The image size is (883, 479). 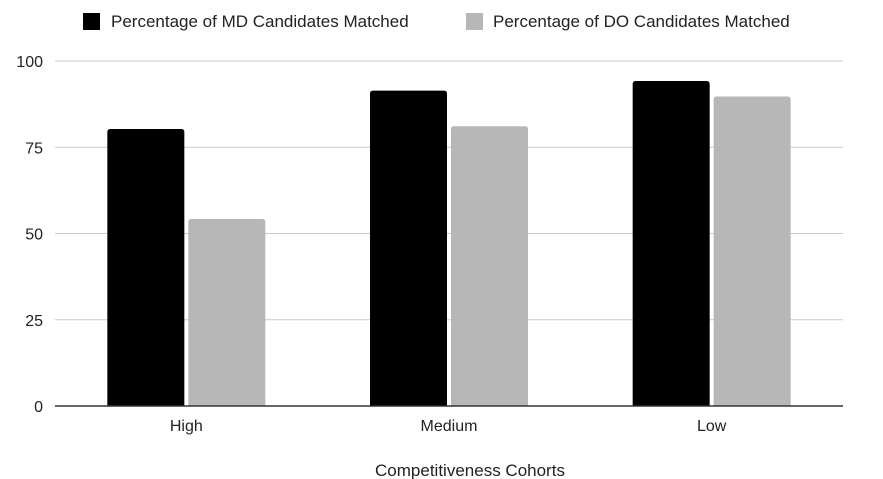 What do you see at coordinates (91, 21) in the screenshot?
I see `legend-swatch-md` at bounding box center [91, 21].